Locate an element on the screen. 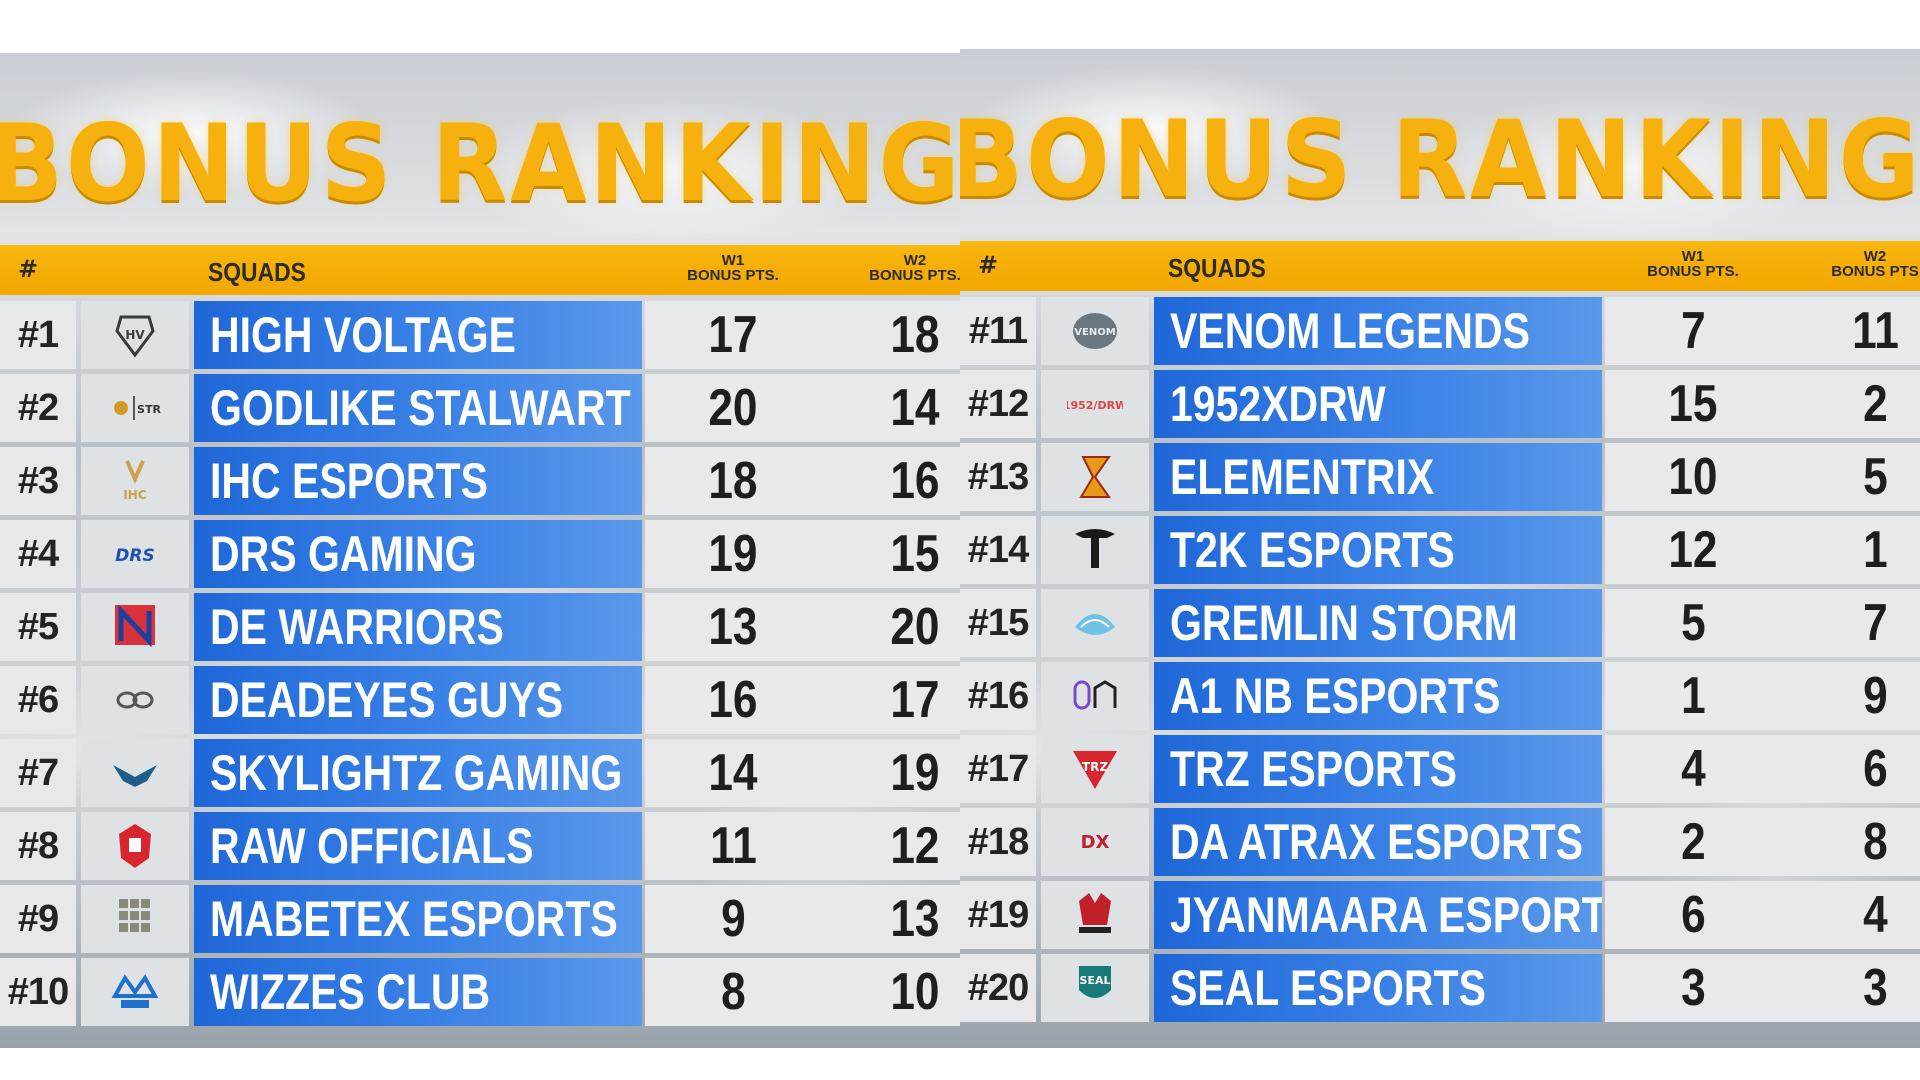  w2-bonus-points: 9 is located at coordinates (1862, 696).